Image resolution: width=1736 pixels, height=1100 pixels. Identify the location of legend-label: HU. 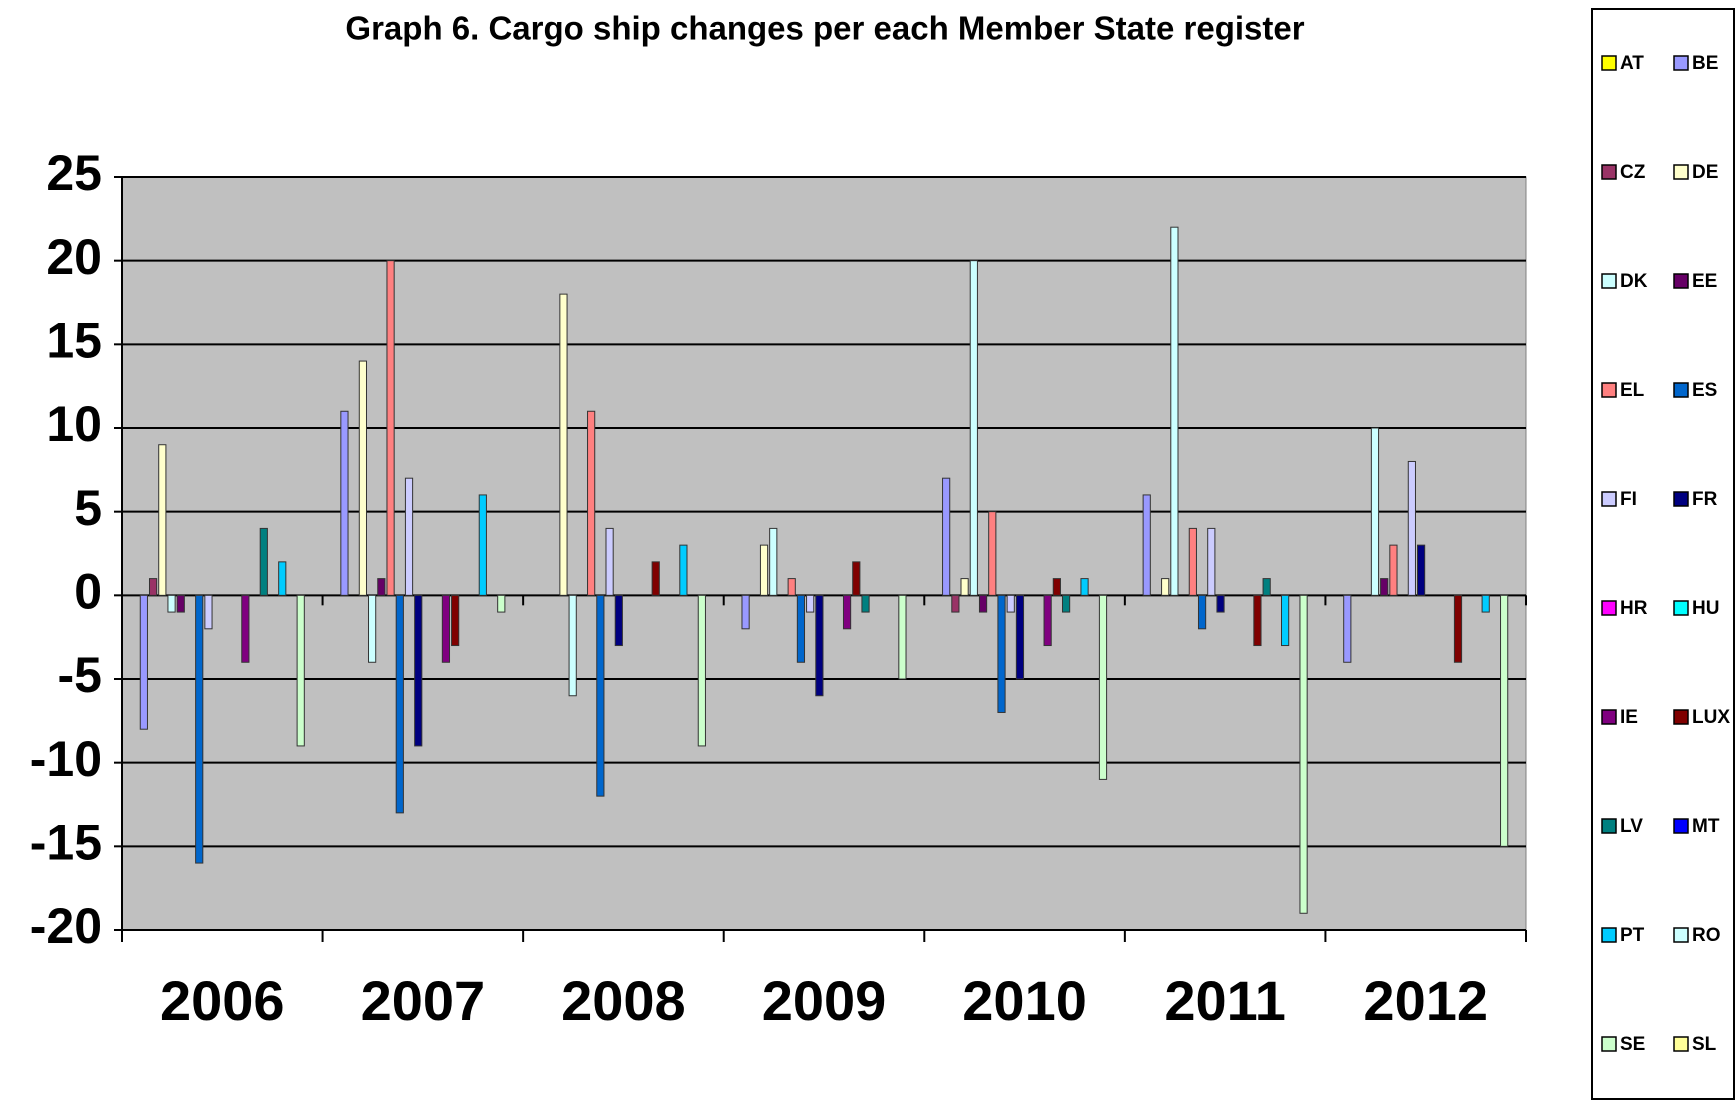
(1705, 608).